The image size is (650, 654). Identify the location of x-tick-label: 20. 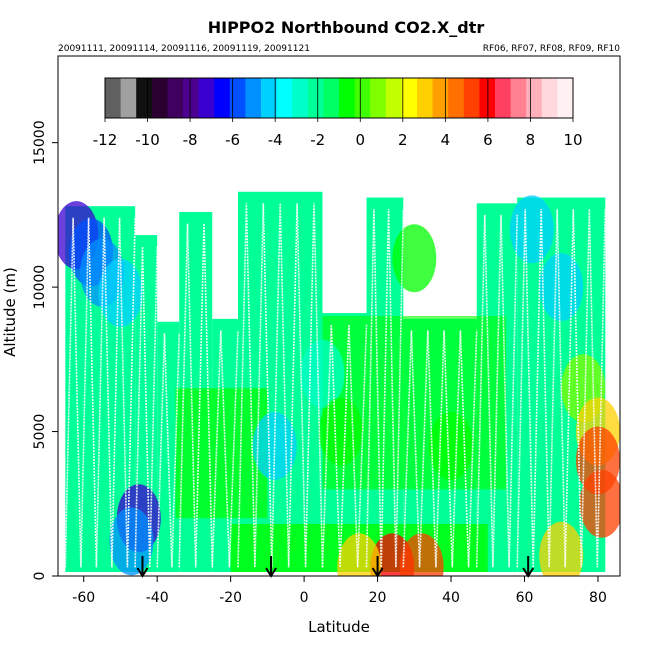
(378, 598).